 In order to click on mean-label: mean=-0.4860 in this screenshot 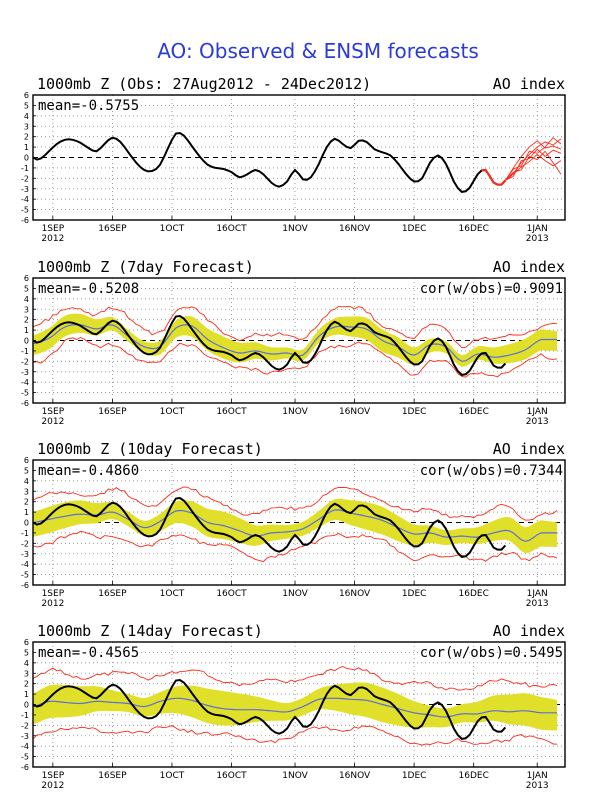, I will do `click(88, 471)`.